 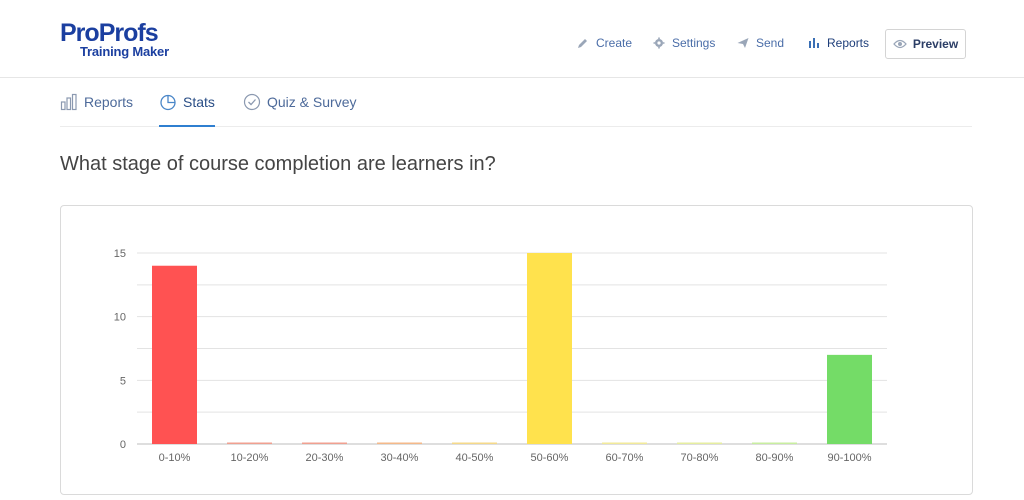 I want to click on logo-product-name: Training Maker, so click(x=124, y=51).